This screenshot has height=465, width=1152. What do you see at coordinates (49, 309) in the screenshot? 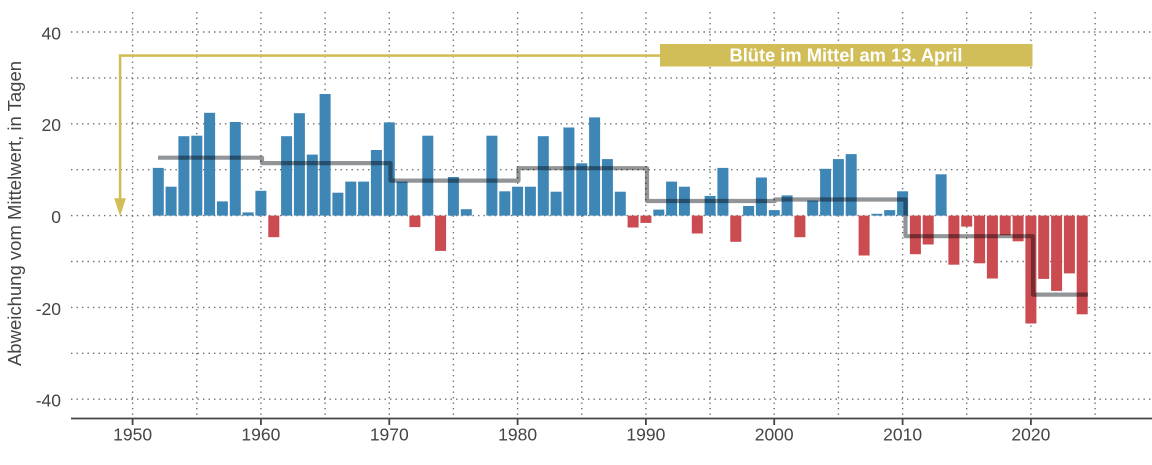
I see `svg-text: -20` at bounding box center [49, 309].